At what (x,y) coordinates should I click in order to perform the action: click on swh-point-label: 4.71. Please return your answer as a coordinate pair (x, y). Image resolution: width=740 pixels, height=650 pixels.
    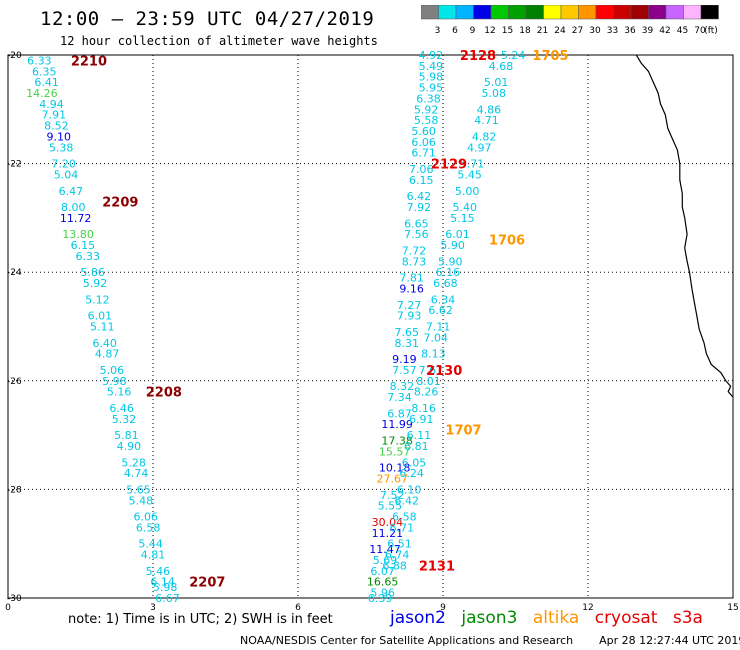
    Looking at the image, I should click on (486, 120).